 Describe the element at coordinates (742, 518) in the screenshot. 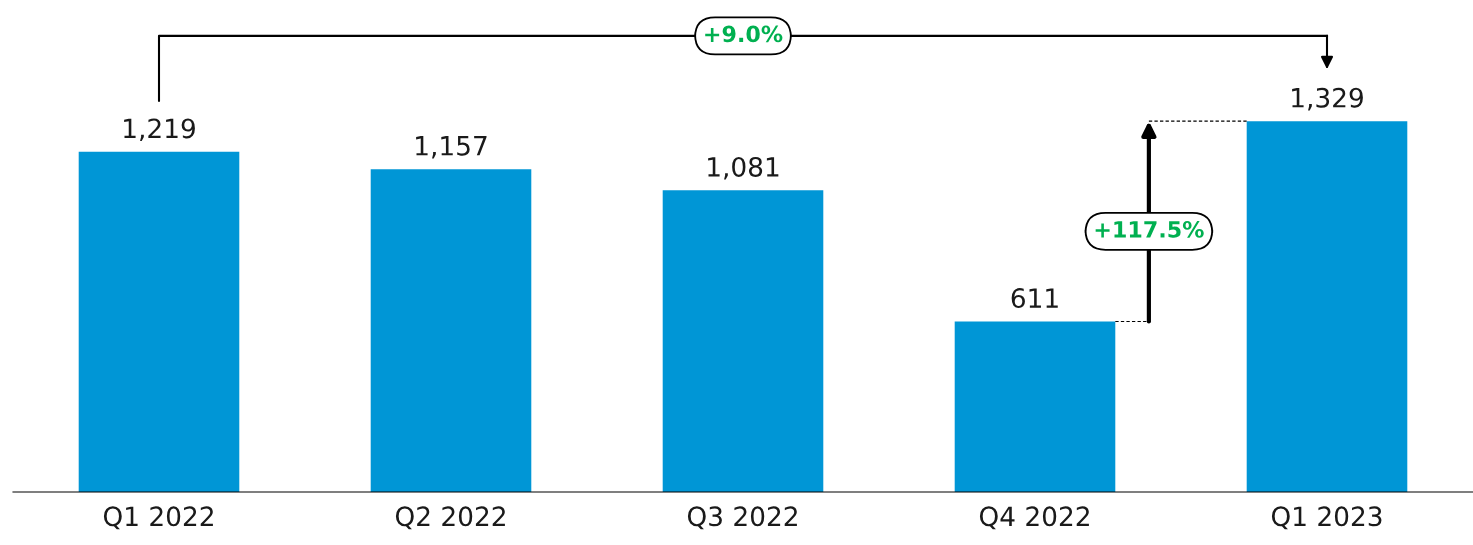

I see `x-tick-label: Q3 2022` at that location.